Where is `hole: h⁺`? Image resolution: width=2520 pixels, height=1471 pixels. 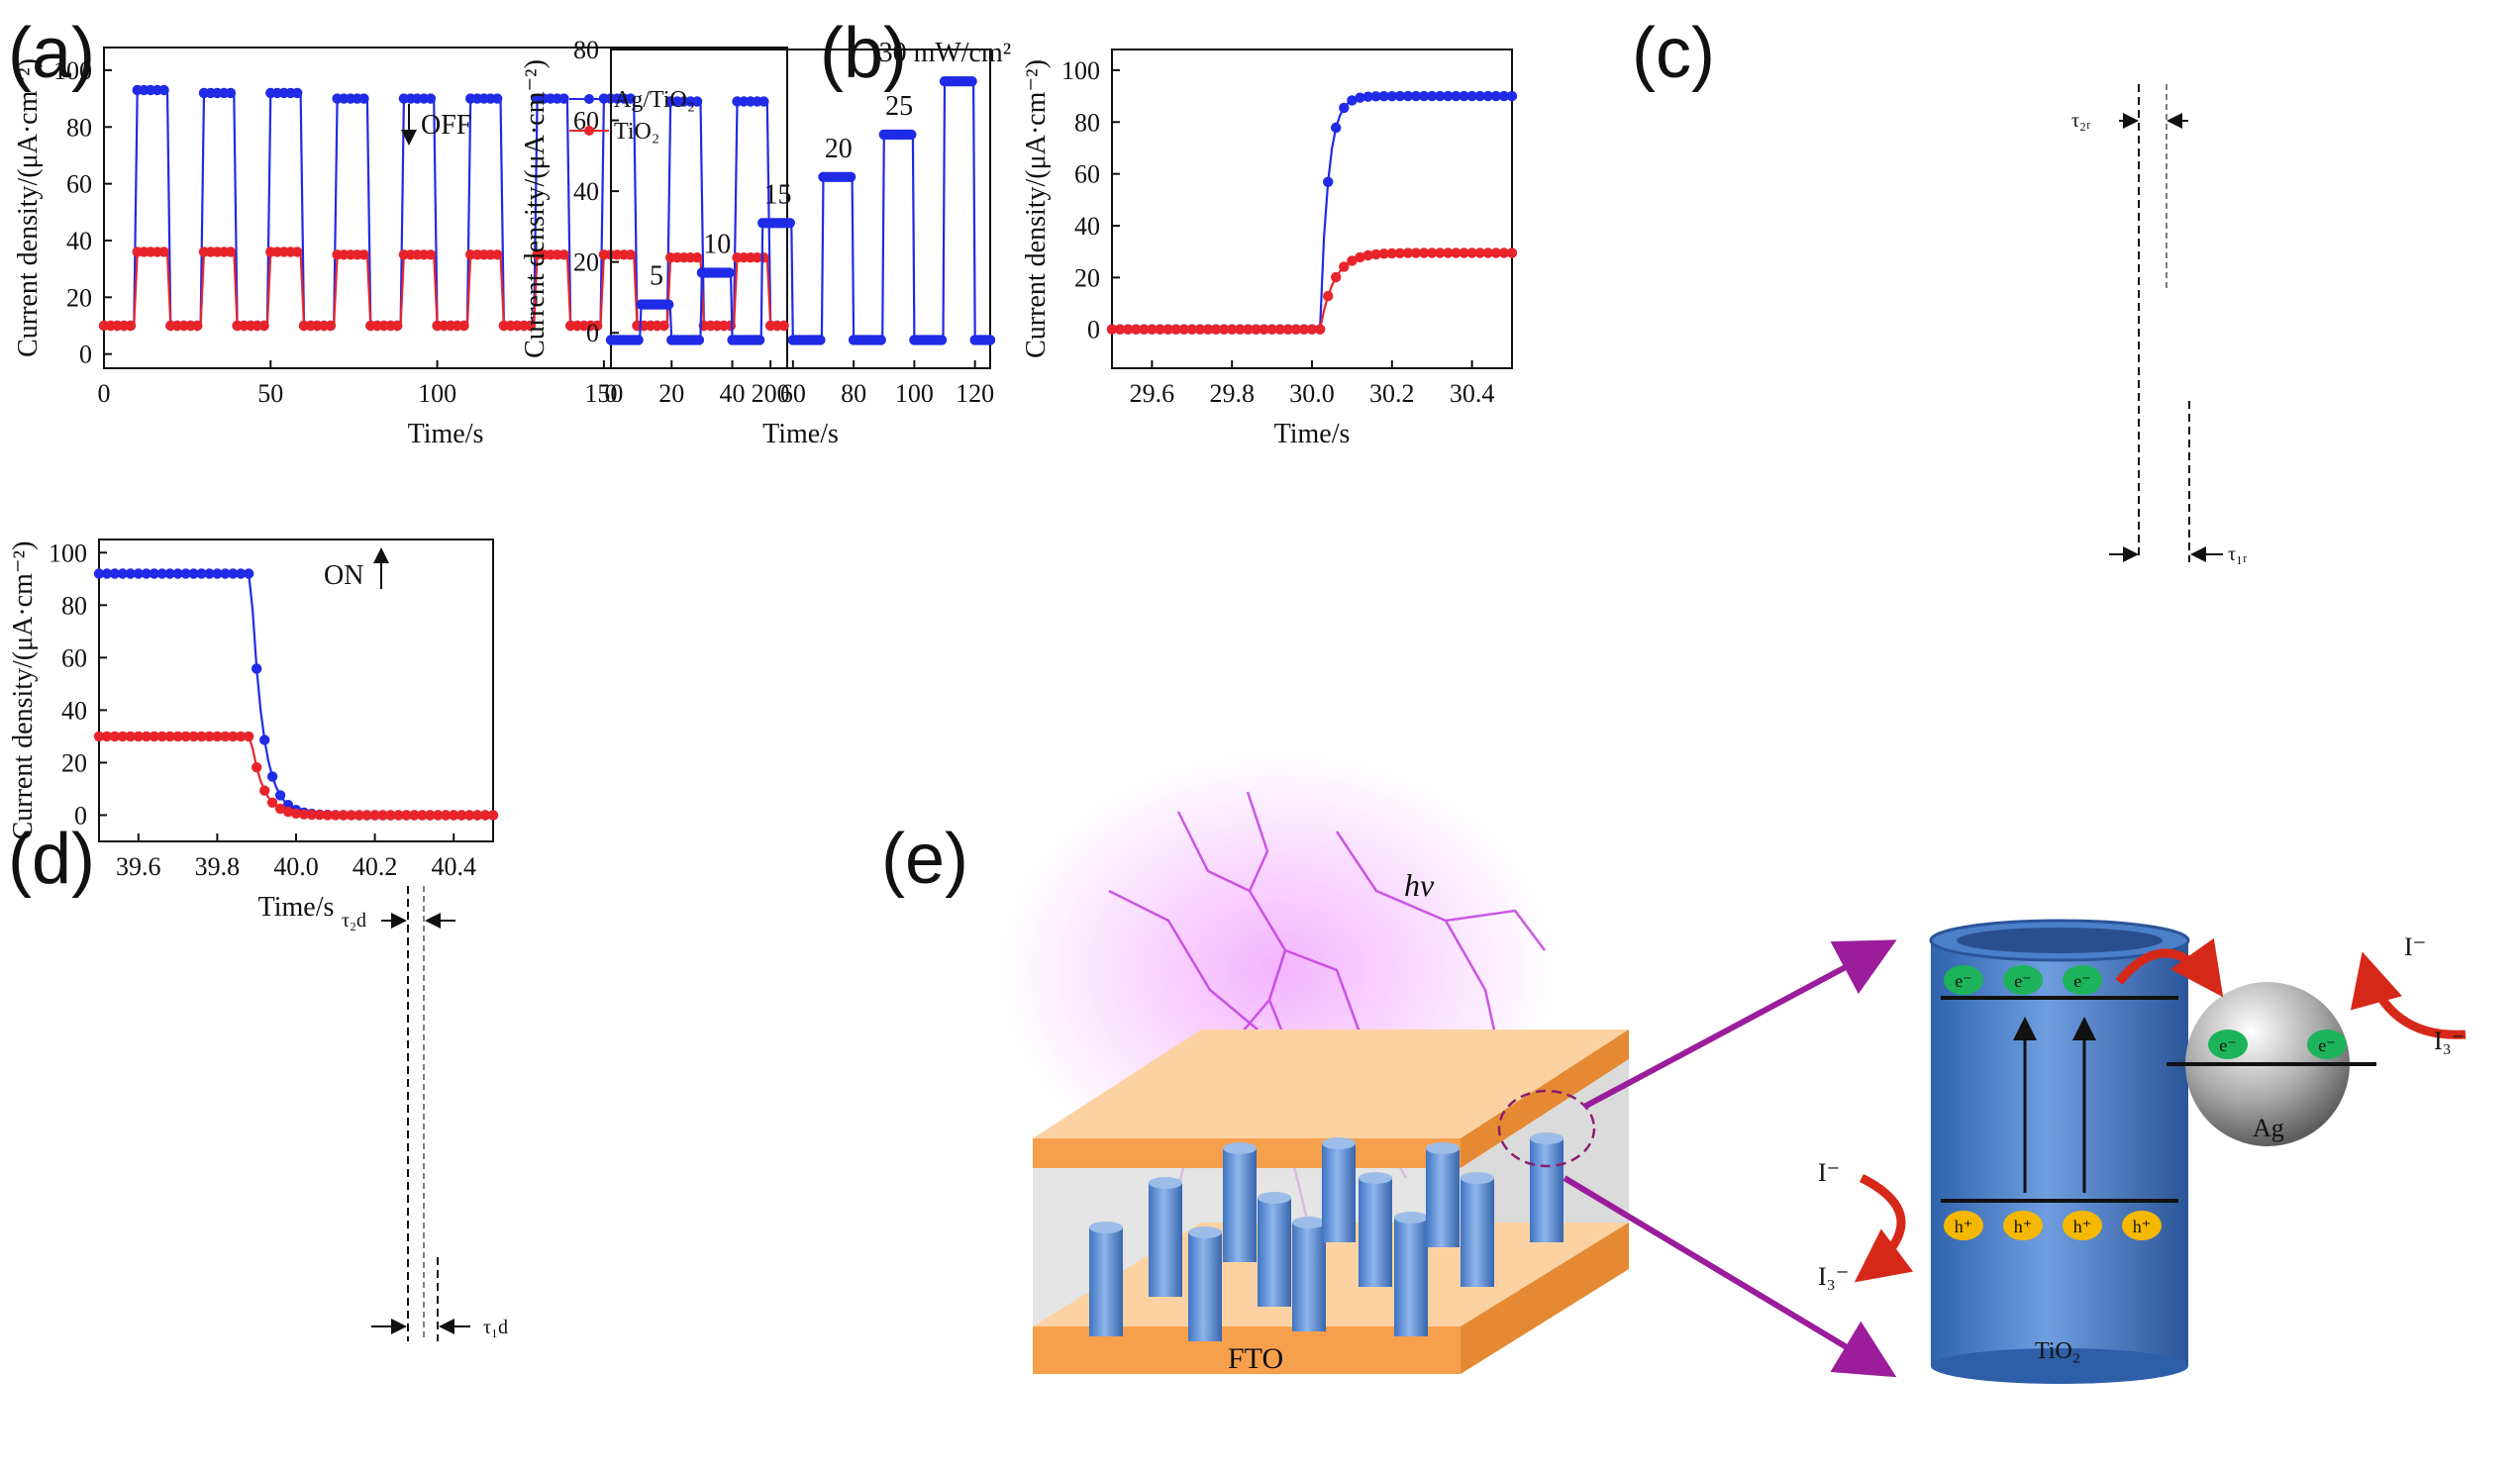
hole: h⁺ is located at coordinates (1963, 1225).